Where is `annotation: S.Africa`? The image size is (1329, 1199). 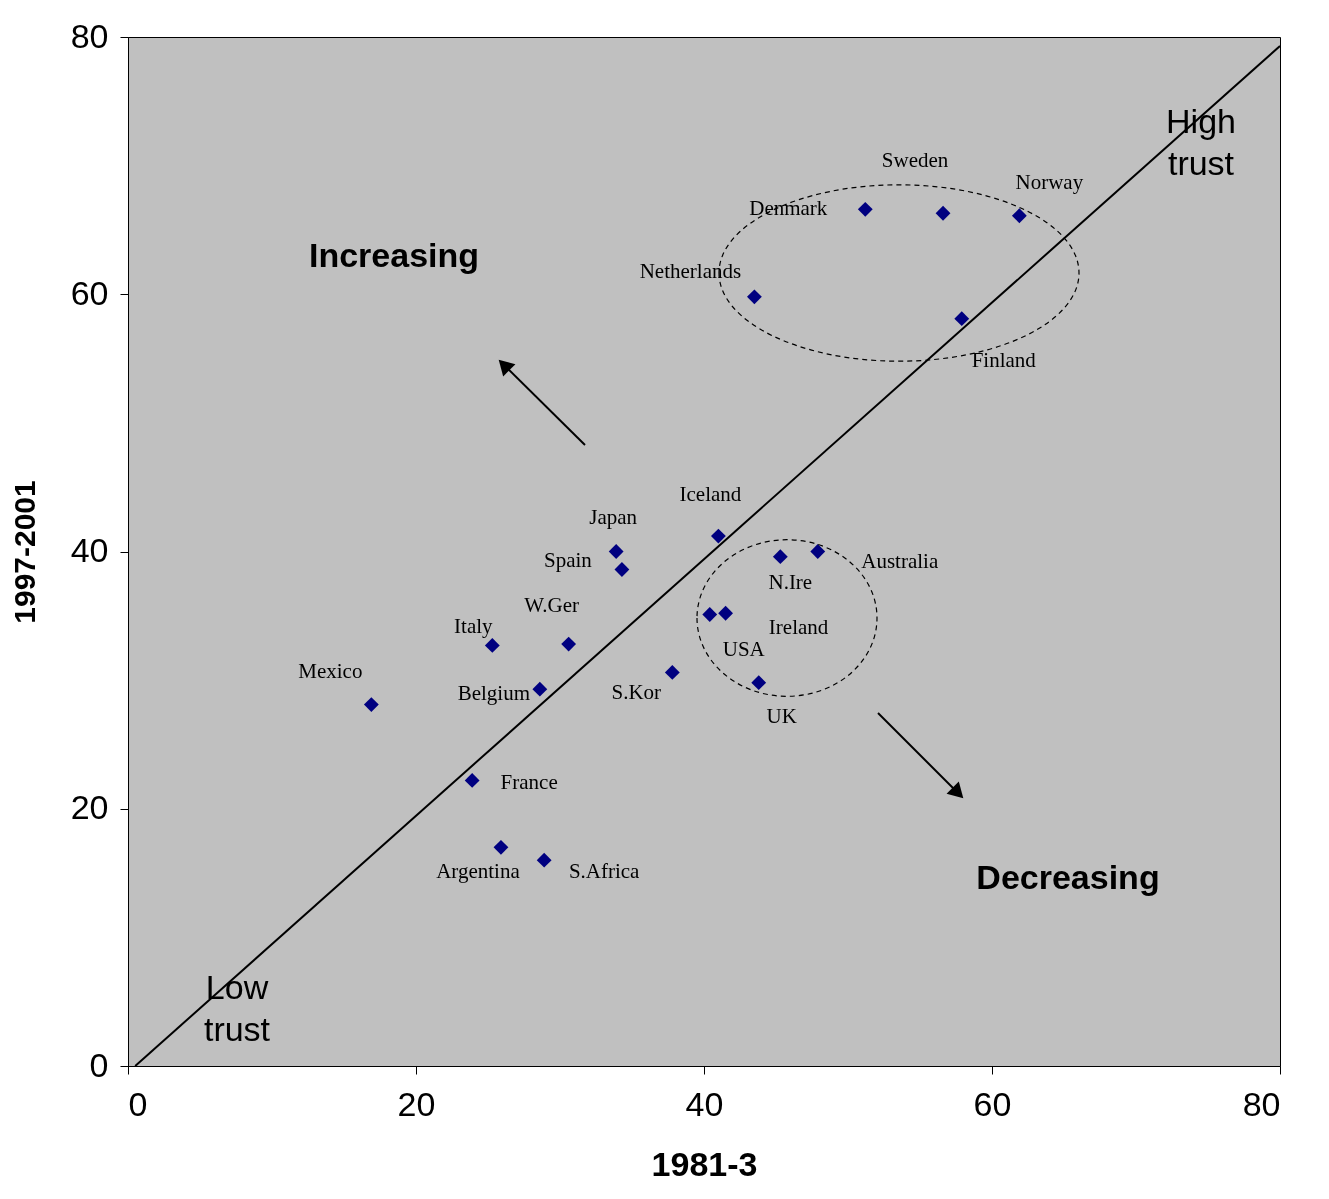 annotation: S.Africa is located at coordinates (604, 871).